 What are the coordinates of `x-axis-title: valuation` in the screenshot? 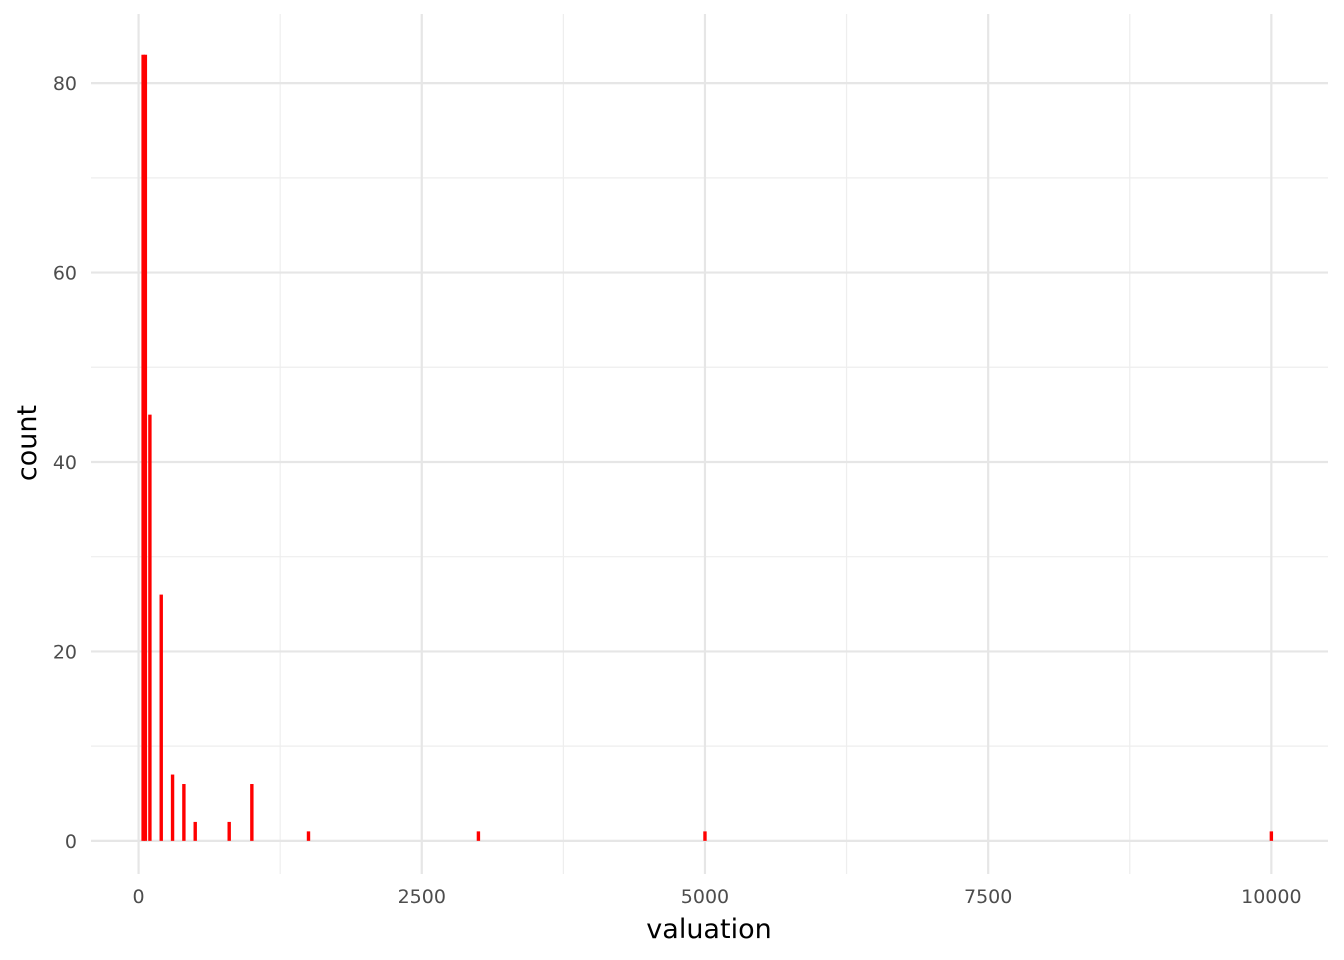 It's located at (708, 929).